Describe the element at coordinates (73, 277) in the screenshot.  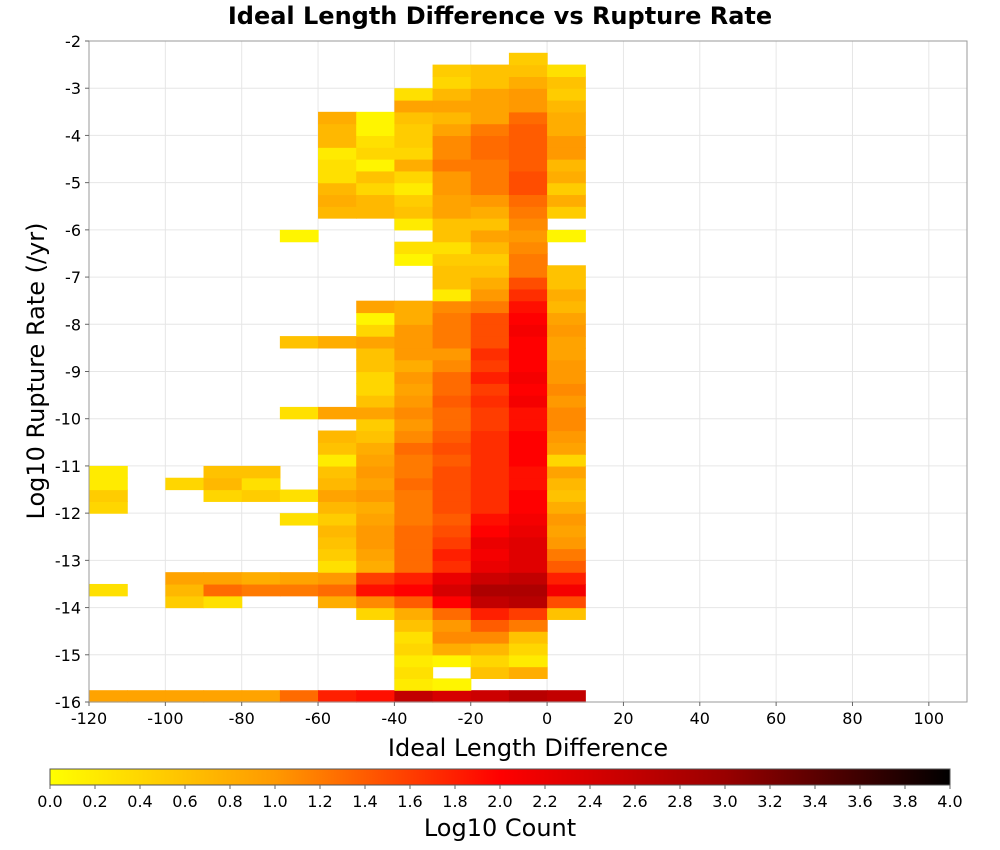
I see `y-tick-label: -7` at that location.